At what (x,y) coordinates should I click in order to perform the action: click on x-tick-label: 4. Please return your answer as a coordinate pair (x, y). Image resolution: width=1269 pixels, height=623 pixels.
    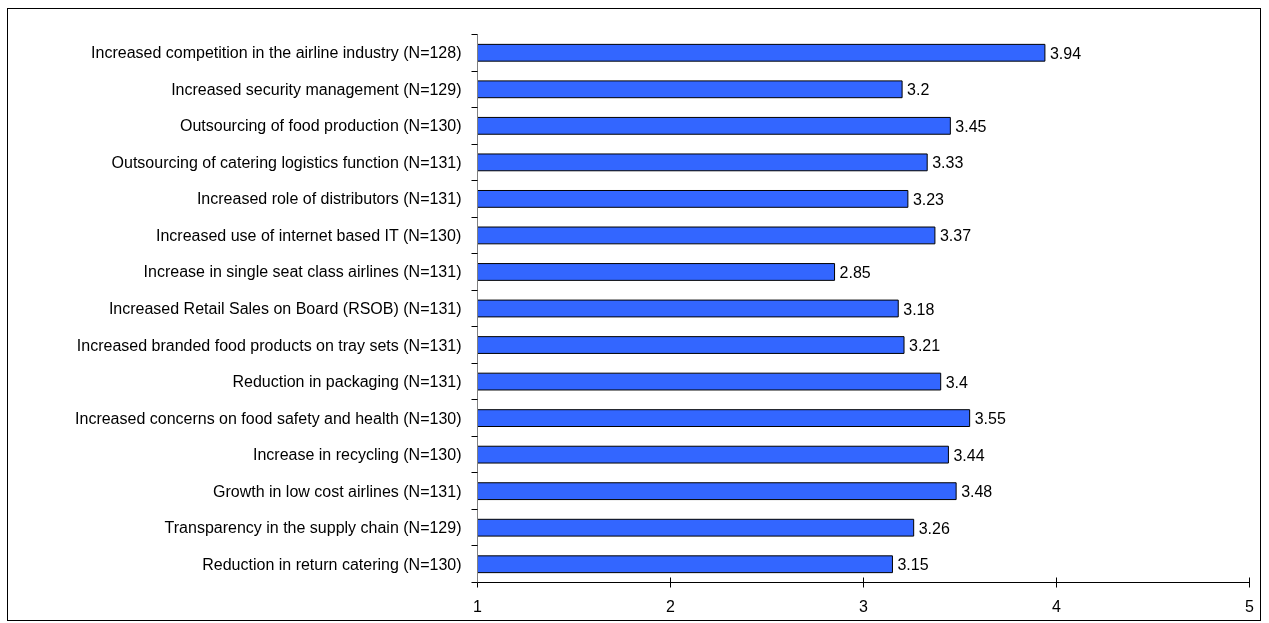
    Looking at the image, I should click on (1057, 606).